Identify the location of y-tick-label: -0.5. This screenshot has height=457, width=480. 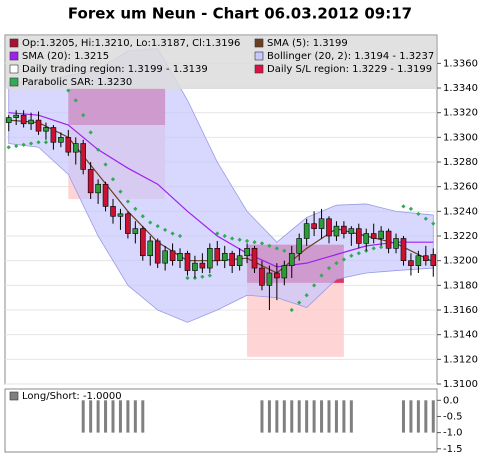
(453, 416).